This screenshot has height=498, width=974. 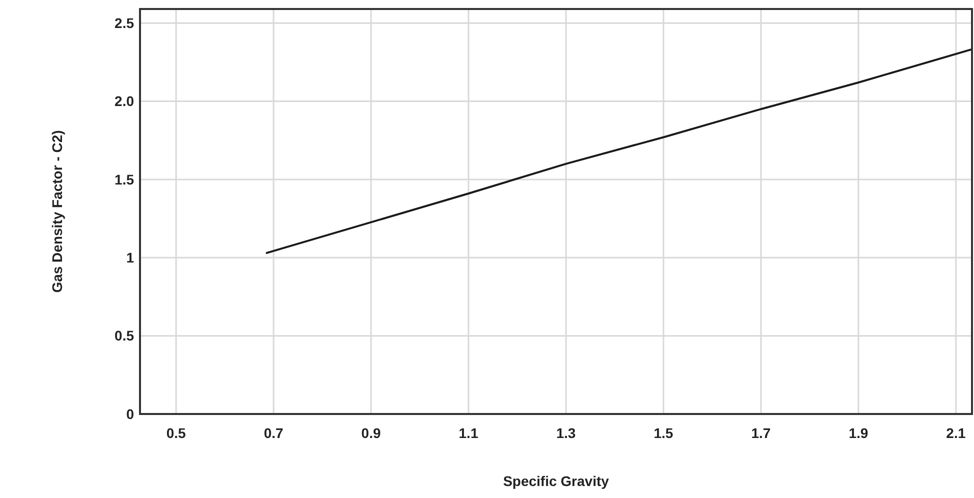 What do you see at coordinates (566, 433) in the screenshot?
I see `x-tick-label: 1.3` at bounding box center [566, 433].